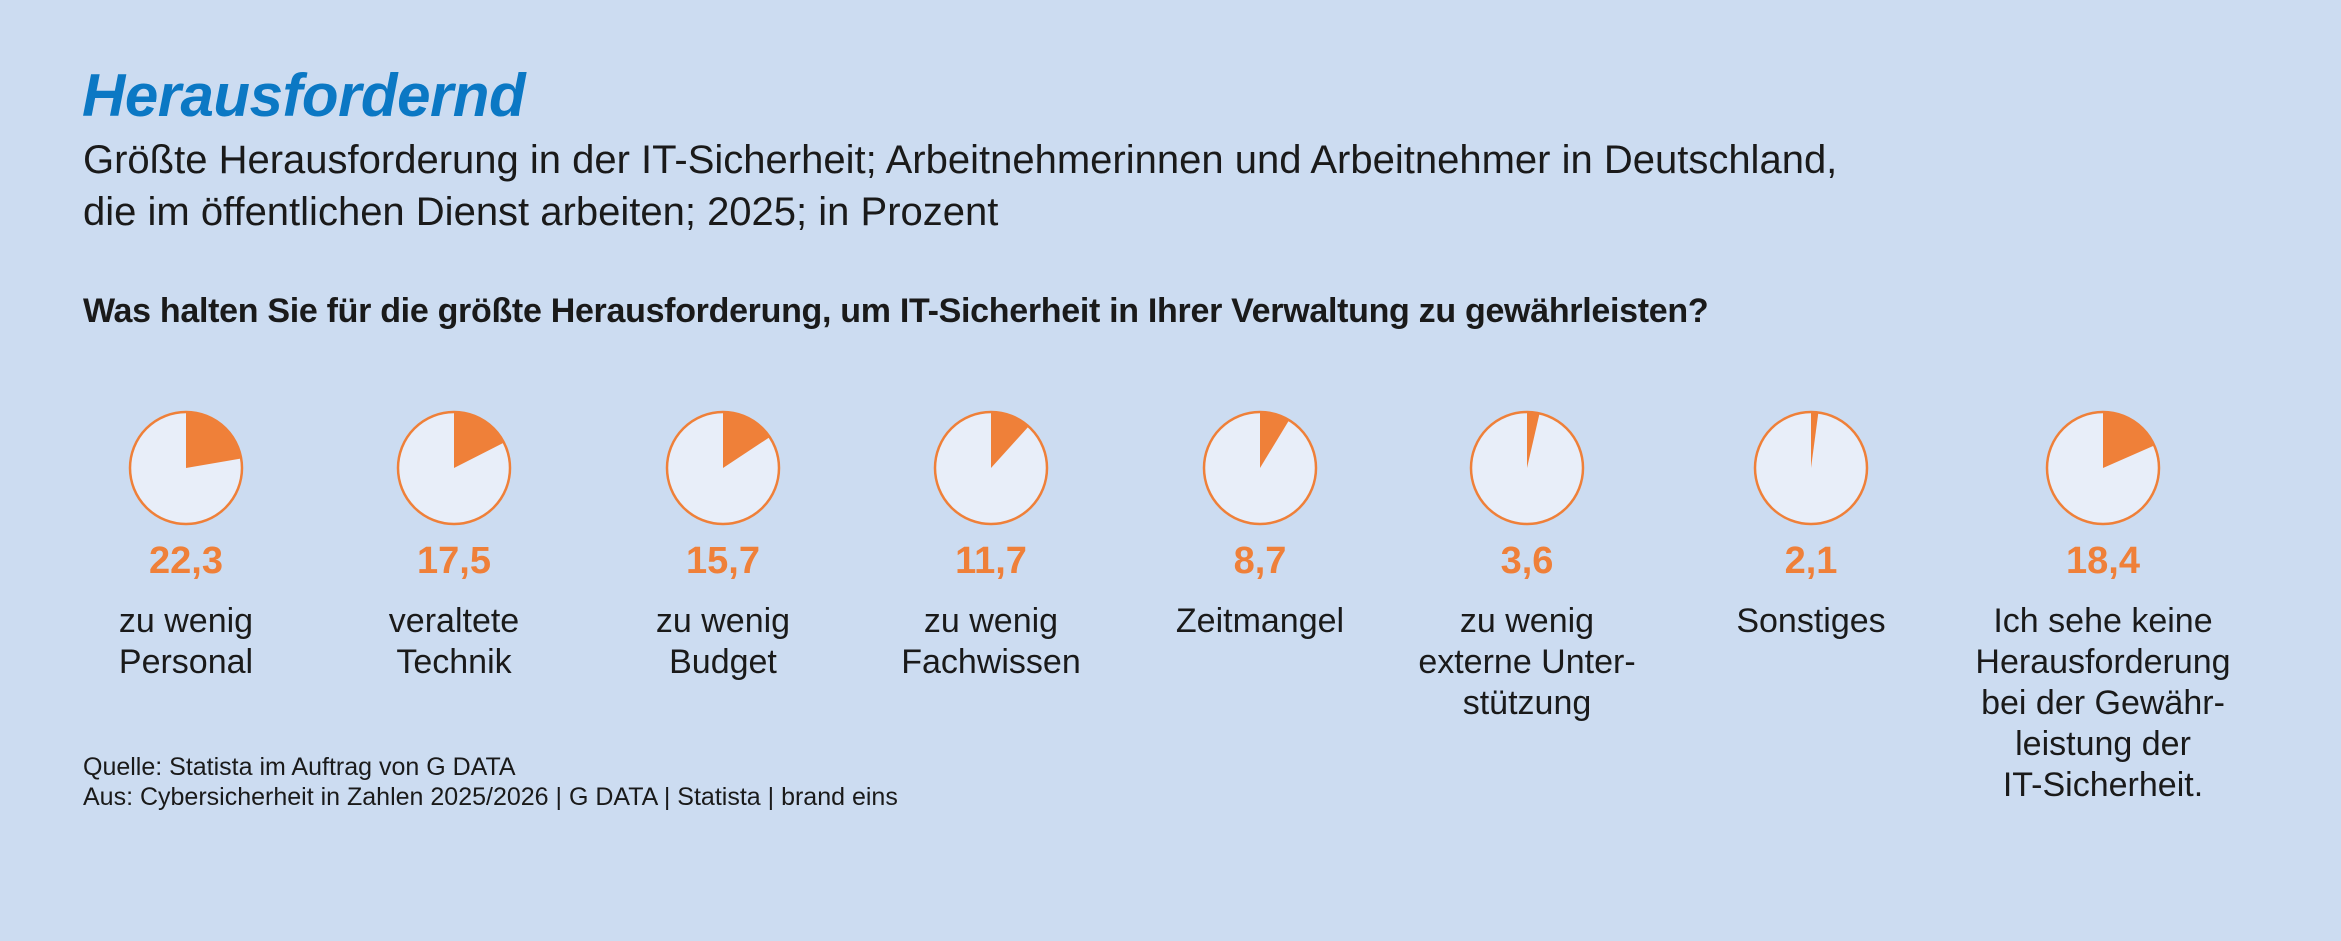 The width and height of the screenshot is (2341, 941). I want to click on category-label-line: Personal, so click(186, 662).